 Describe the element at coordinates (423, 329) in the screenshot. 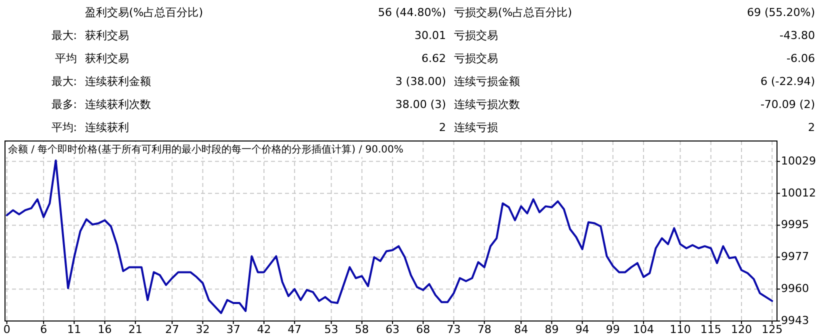

I see `x-tick-label: 68` at that location.